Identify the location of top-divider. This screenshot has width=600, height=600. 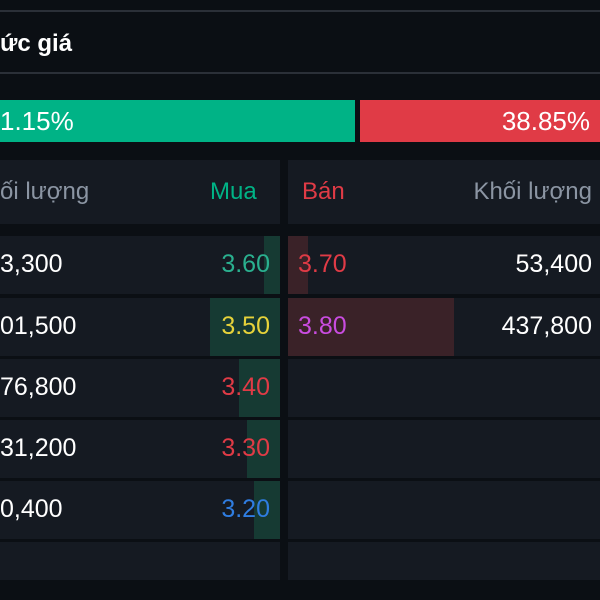
(300, 11).